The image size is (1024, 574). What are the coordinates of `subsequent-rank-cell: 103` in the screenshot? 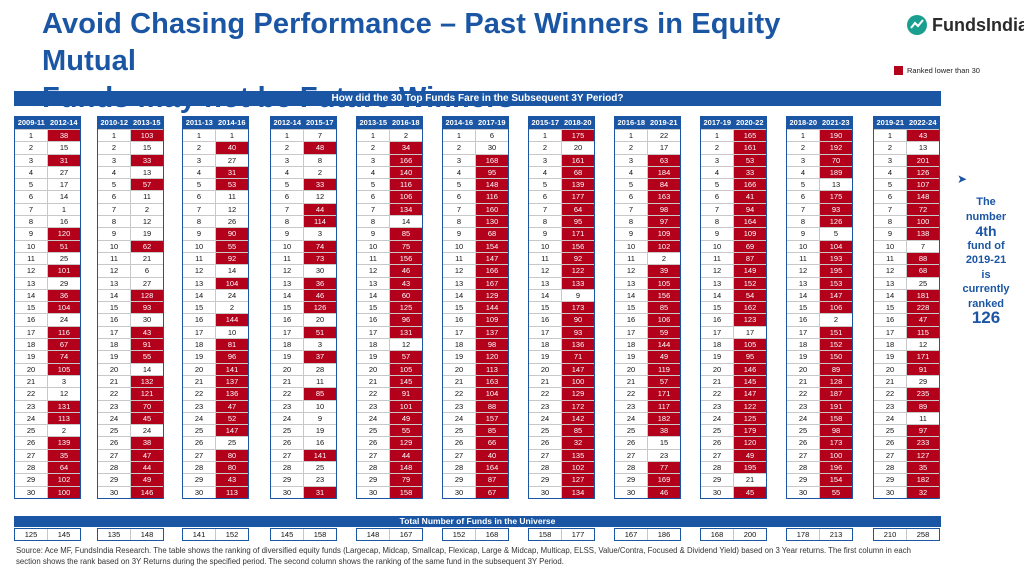 It's located at (147, 136).